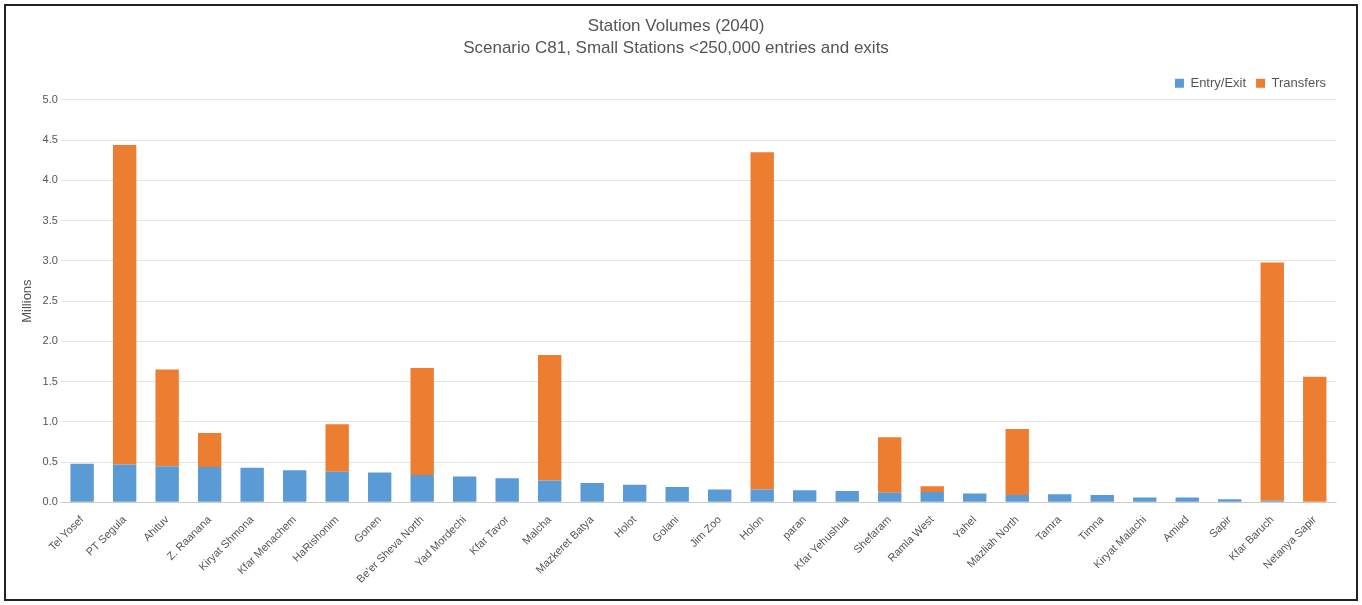 The height and width of the screenshot is (605, 1362). I want to click on legend-label: Entry/Exit, so click(1218, 82).